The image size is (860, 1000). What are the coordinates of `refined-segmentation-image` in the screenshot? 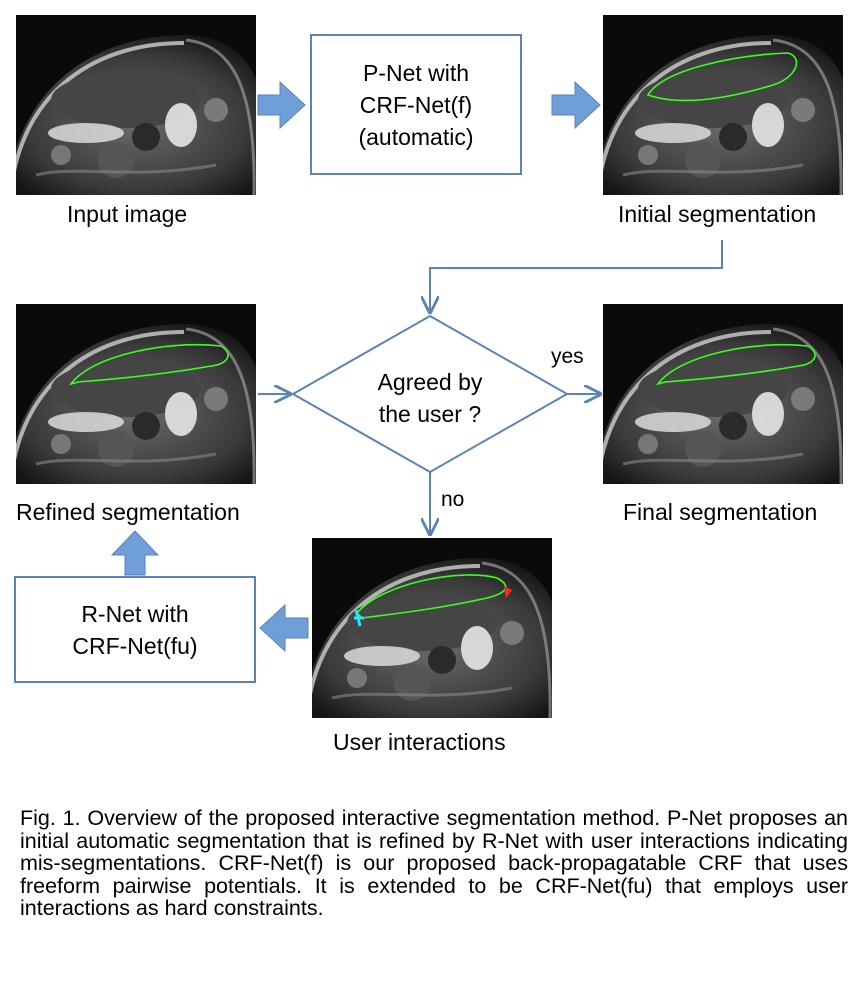 It's located at (136, 394).